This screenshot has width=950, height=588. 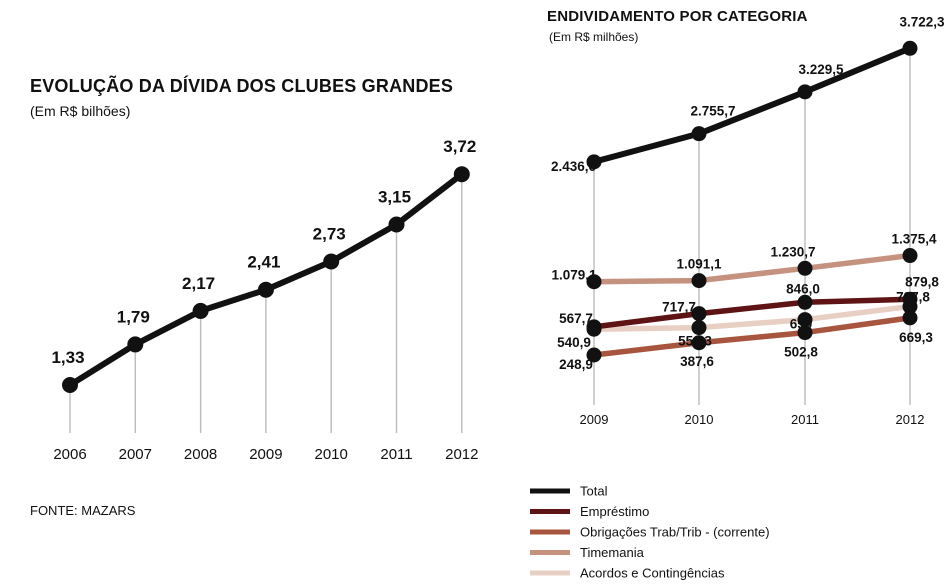 What do you see at coordinates (792, 251) in the screenshot?
I see `right-data-label-timemania-2011: 1.230,7` at bounding box center [792, 251].